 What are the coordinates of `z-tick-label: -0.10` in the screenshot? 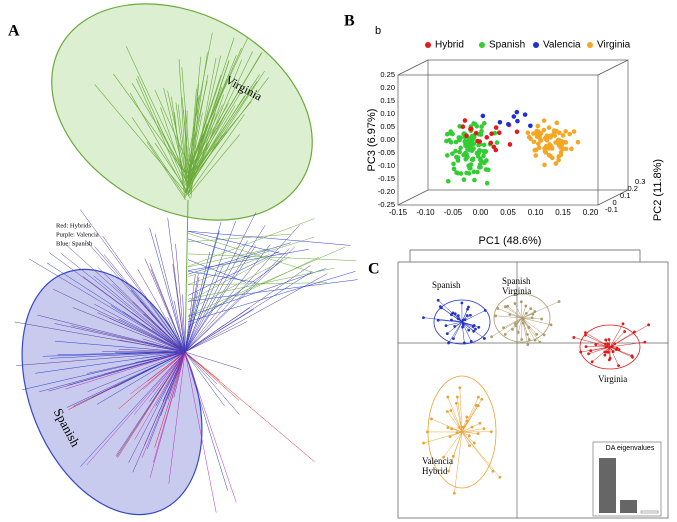 It's located at (386, 165).